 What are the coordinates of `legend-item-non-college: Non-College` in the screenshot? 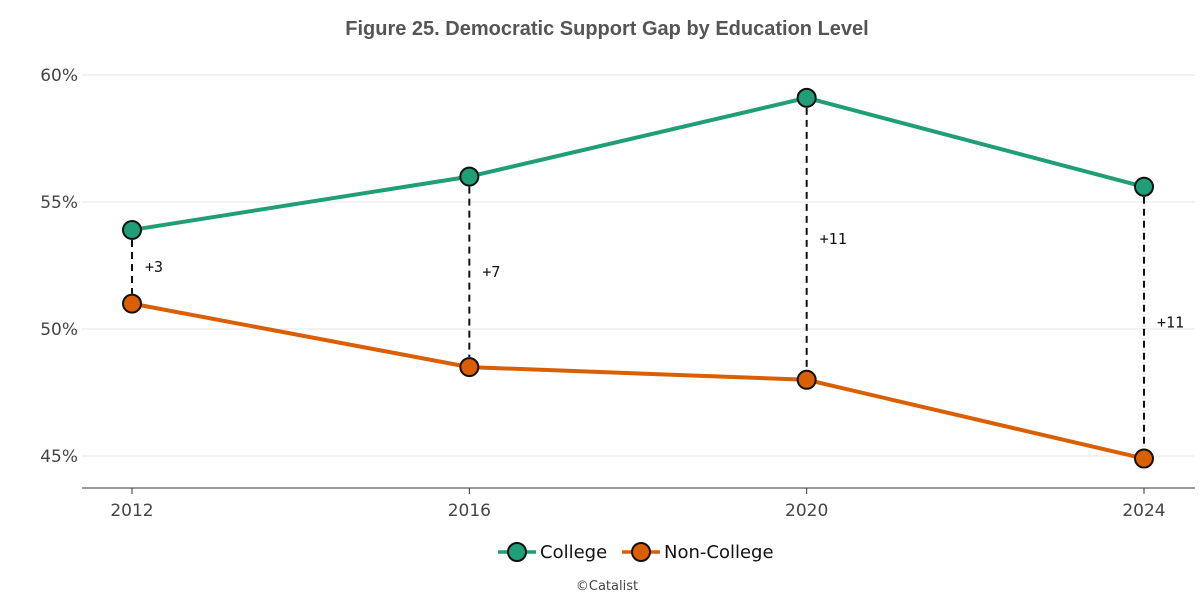 It's located at (698, 552).